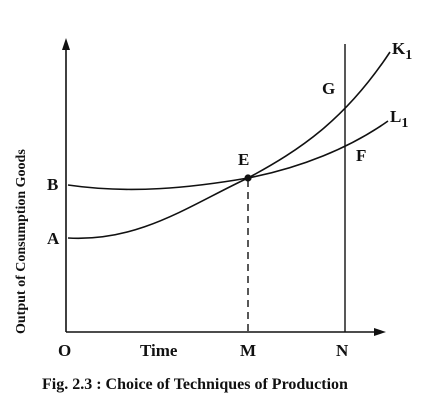  What do you see at coordinates (408, 55) in the screenshot?
I see `label-k1-subscript: 1` at bounding box center [408, 55].